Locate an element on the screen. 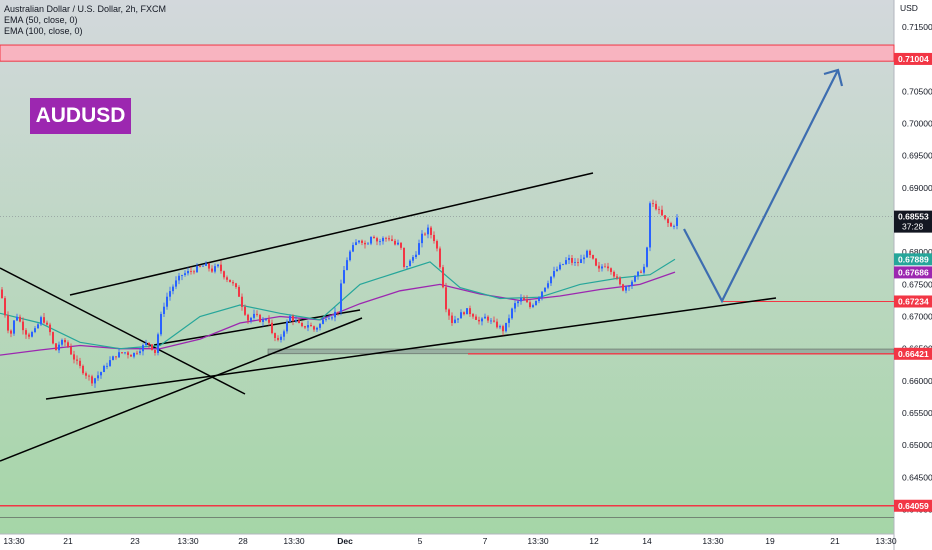  x-tick-label: 12 is located at coordinates (594, 541).